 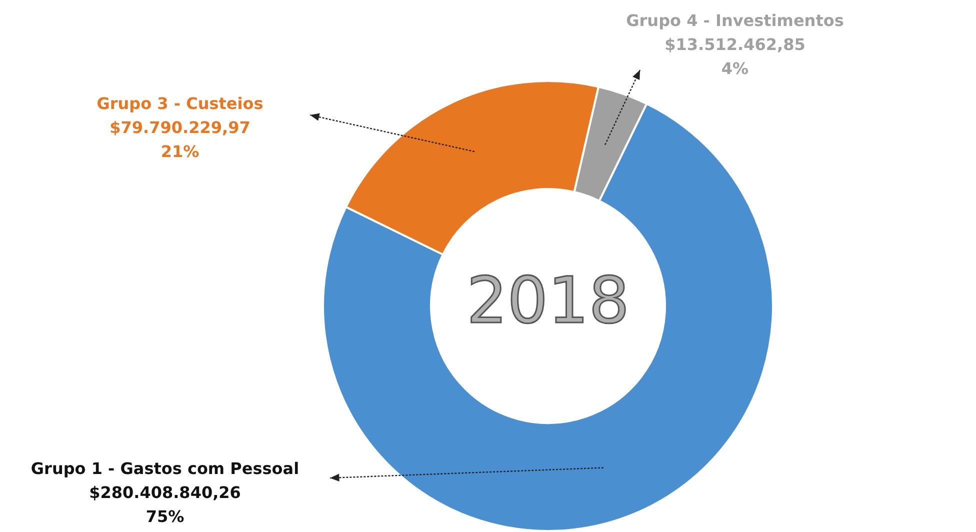 What do you see at coordinates (165, 504) in the screenshot?
I see `data-label: $280.408.840,26 75%` at bounding box center [165, 504].